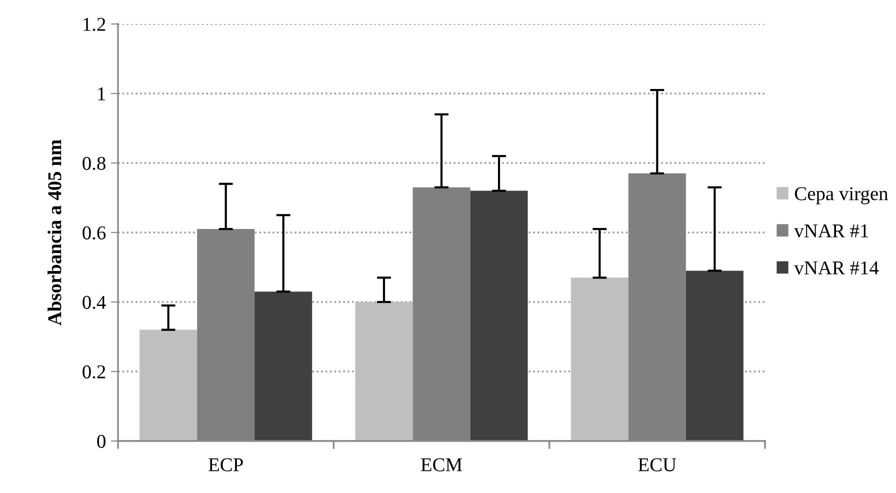  What do you see at coordinates (831, 231) in the screenshot?
I see `legend-label: vNAR #1` at bounding box center [831, 231].